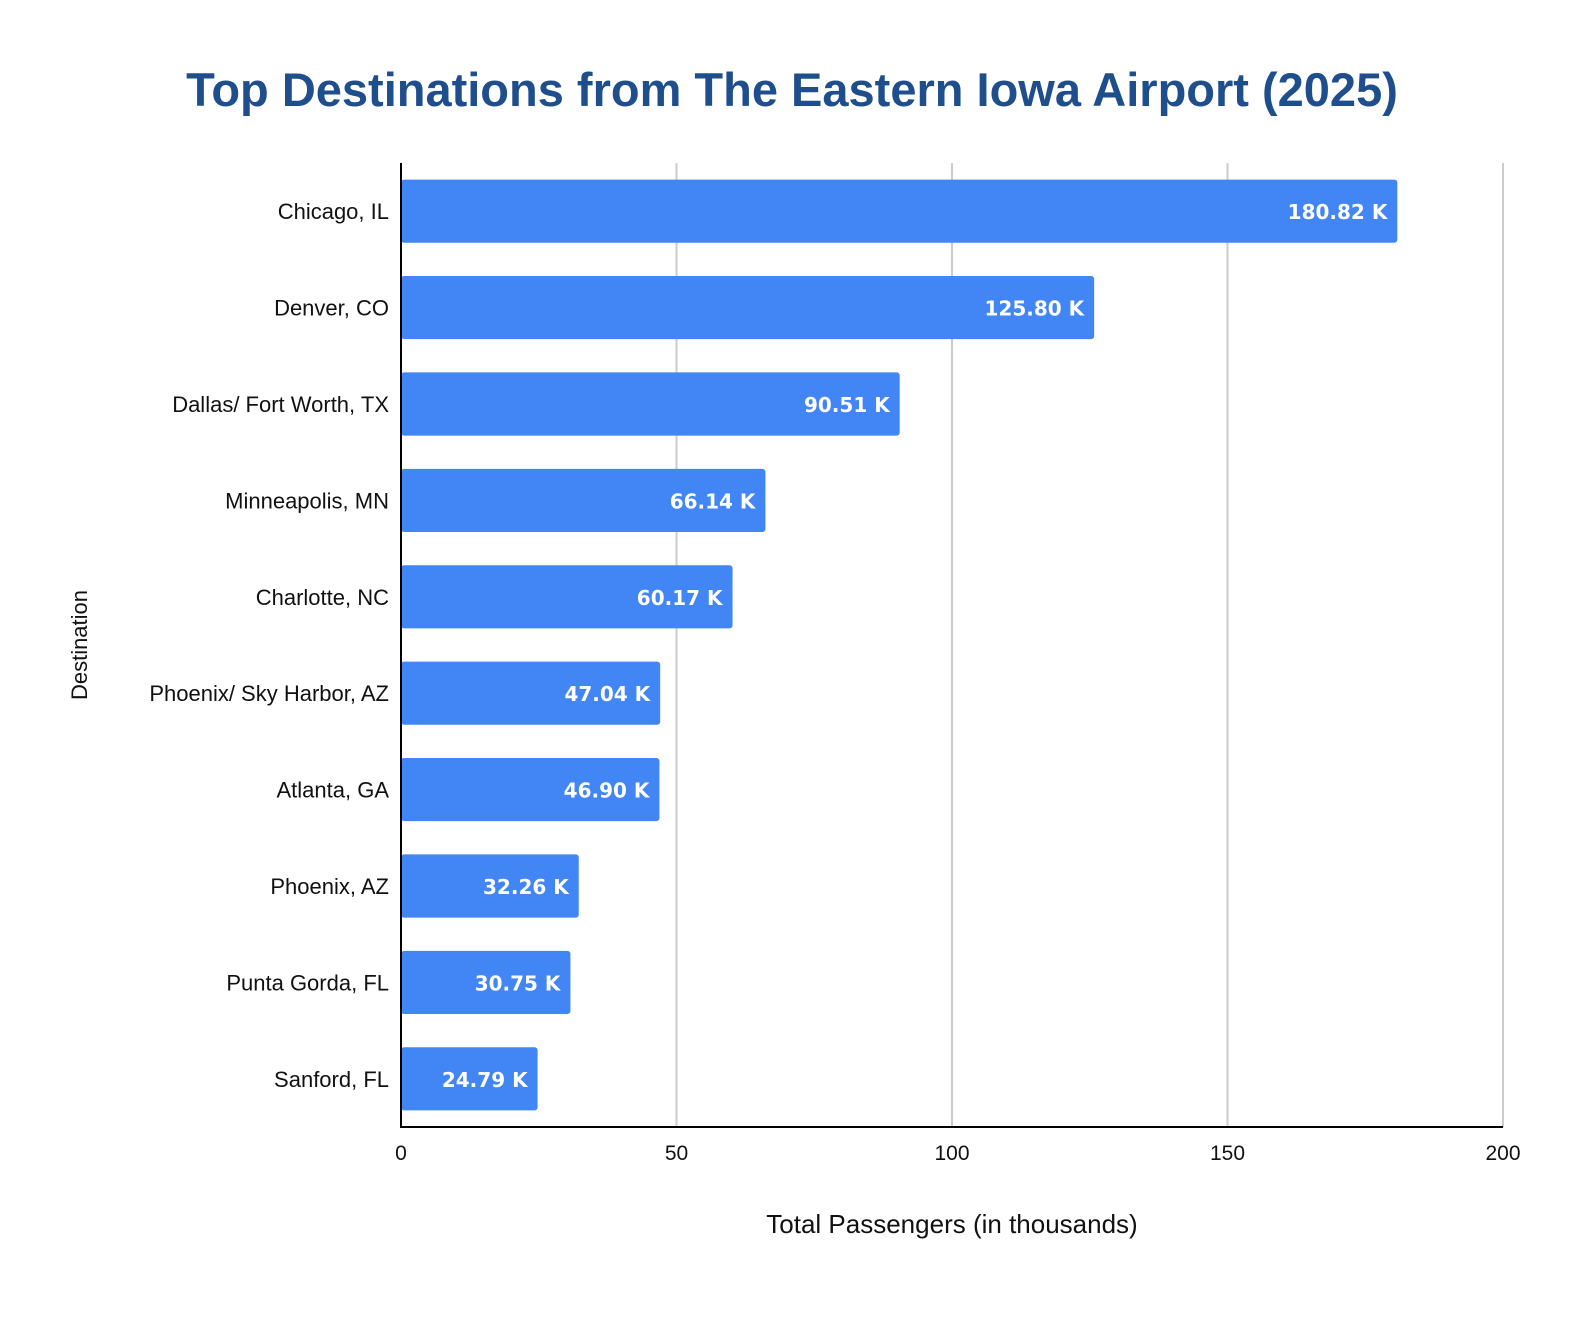 The image size is (1584, 1318). What do you see at coordinates (329, 886) in the screenshot?
I see `category-label: Phoenix, AZ` at bounding box center [329, 886].